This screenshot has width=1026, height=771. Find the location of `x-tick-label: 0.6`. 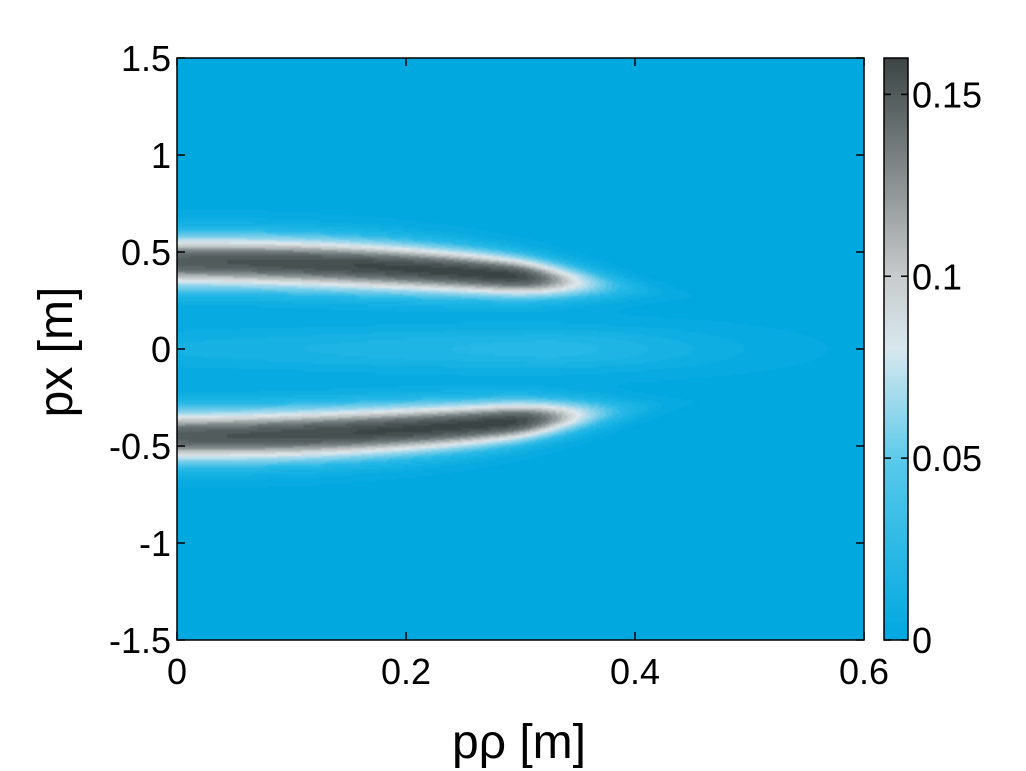

x-tick-label: 0.6 is located at coordinates (864, 671).